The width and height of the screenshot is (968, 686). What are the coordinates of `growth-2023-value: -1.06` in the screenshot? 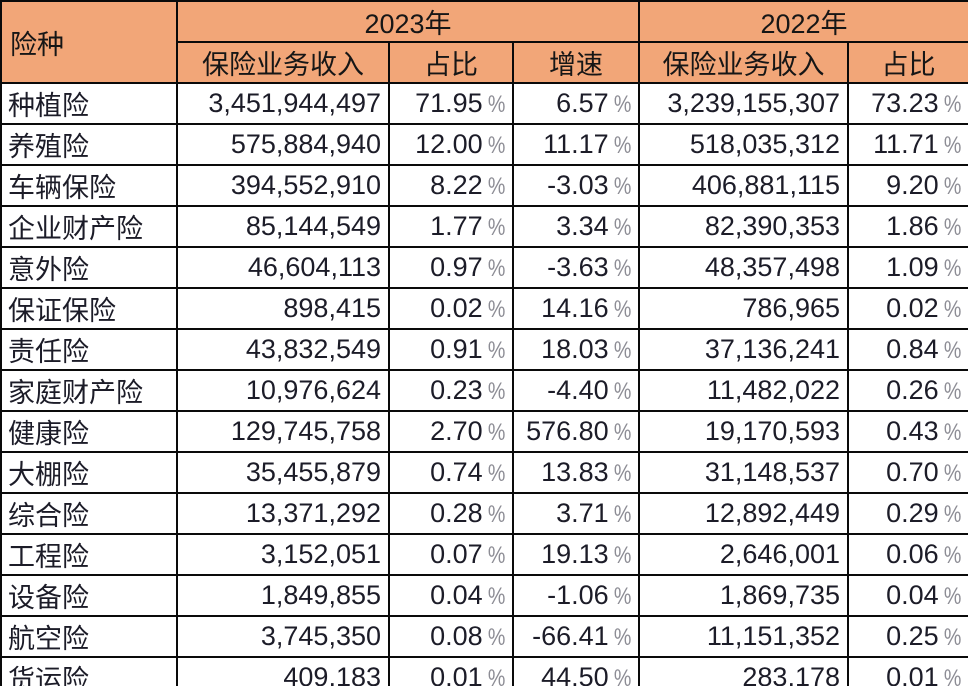 It's located at (578, 595).